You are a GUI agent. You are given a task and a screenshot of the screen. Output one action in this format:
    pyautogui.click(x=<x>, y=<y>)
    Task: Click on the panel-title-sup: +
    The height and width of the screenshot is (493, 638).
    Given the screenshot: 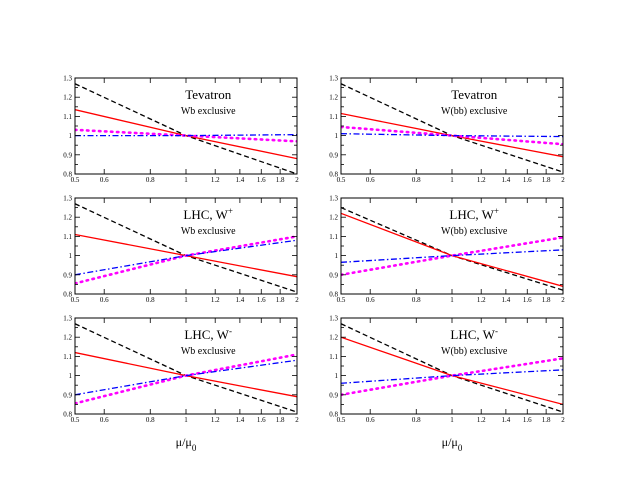 What is the action you would take?
    pyautogui.click(x=230, y=211)
    